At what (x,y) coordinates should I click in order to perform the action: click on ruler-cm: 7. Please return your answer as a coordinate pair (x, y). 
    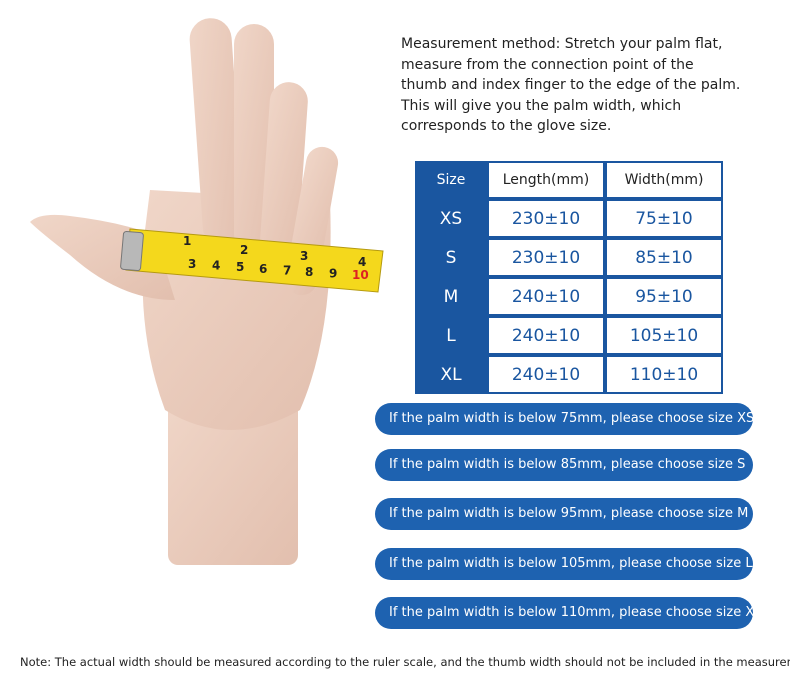
    Looking at the image, I should click on (287, 270).